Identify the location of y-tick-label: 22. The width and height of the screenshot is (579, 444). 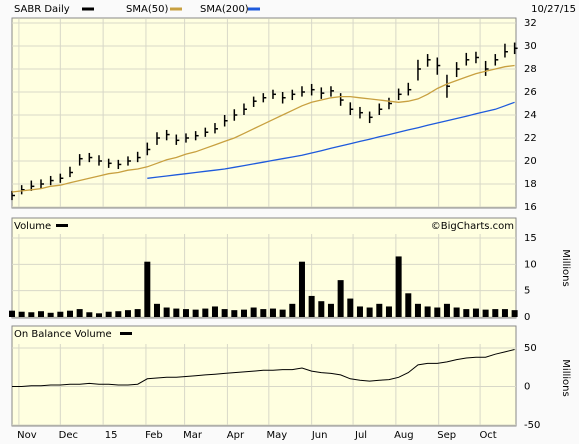
(530, 138).